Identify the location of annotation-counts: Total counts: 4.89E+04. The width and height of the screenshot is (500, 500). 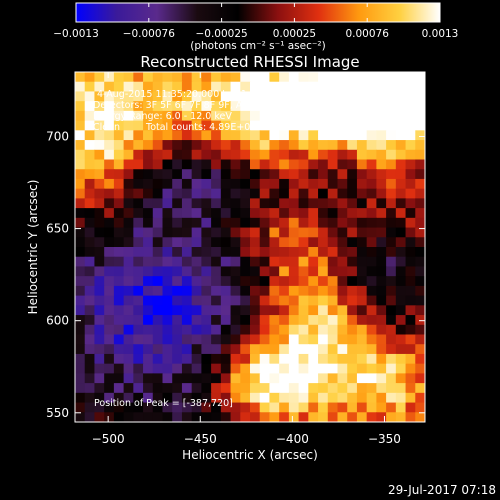
(200, 127).